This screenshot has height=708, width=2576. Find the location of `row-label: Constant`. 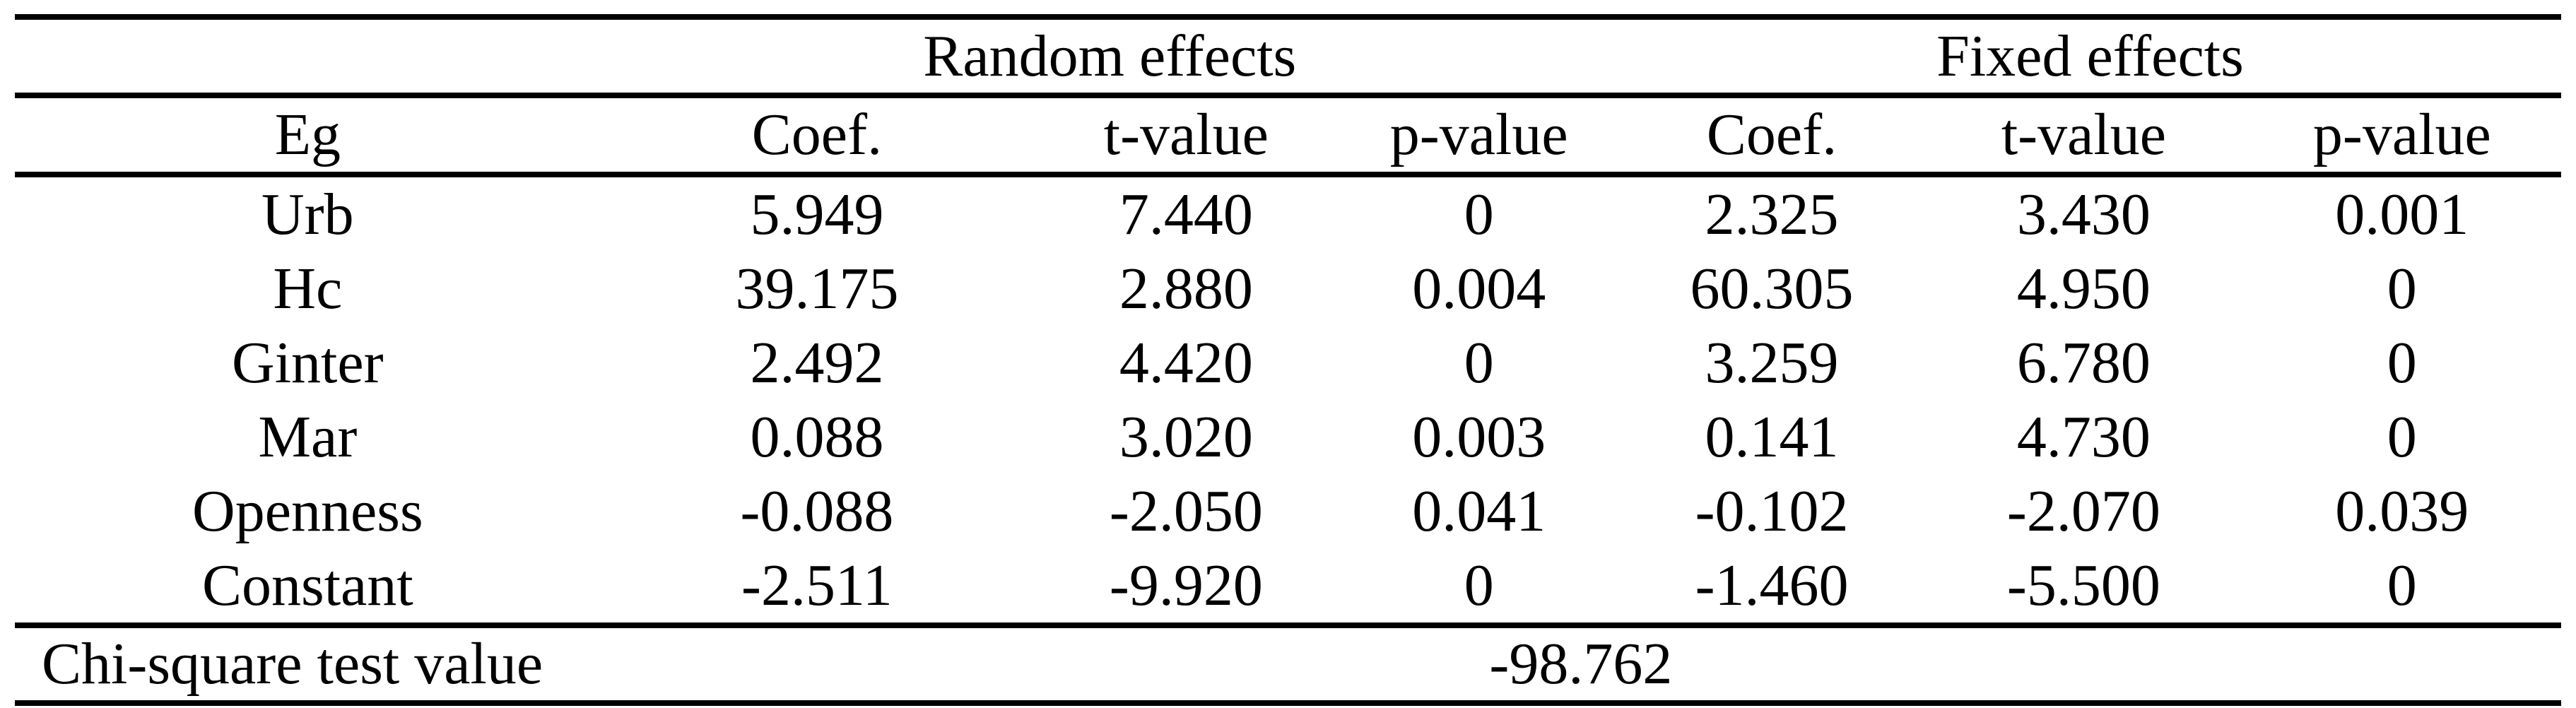

row-label: Constant is located at coordinates (307, 585).